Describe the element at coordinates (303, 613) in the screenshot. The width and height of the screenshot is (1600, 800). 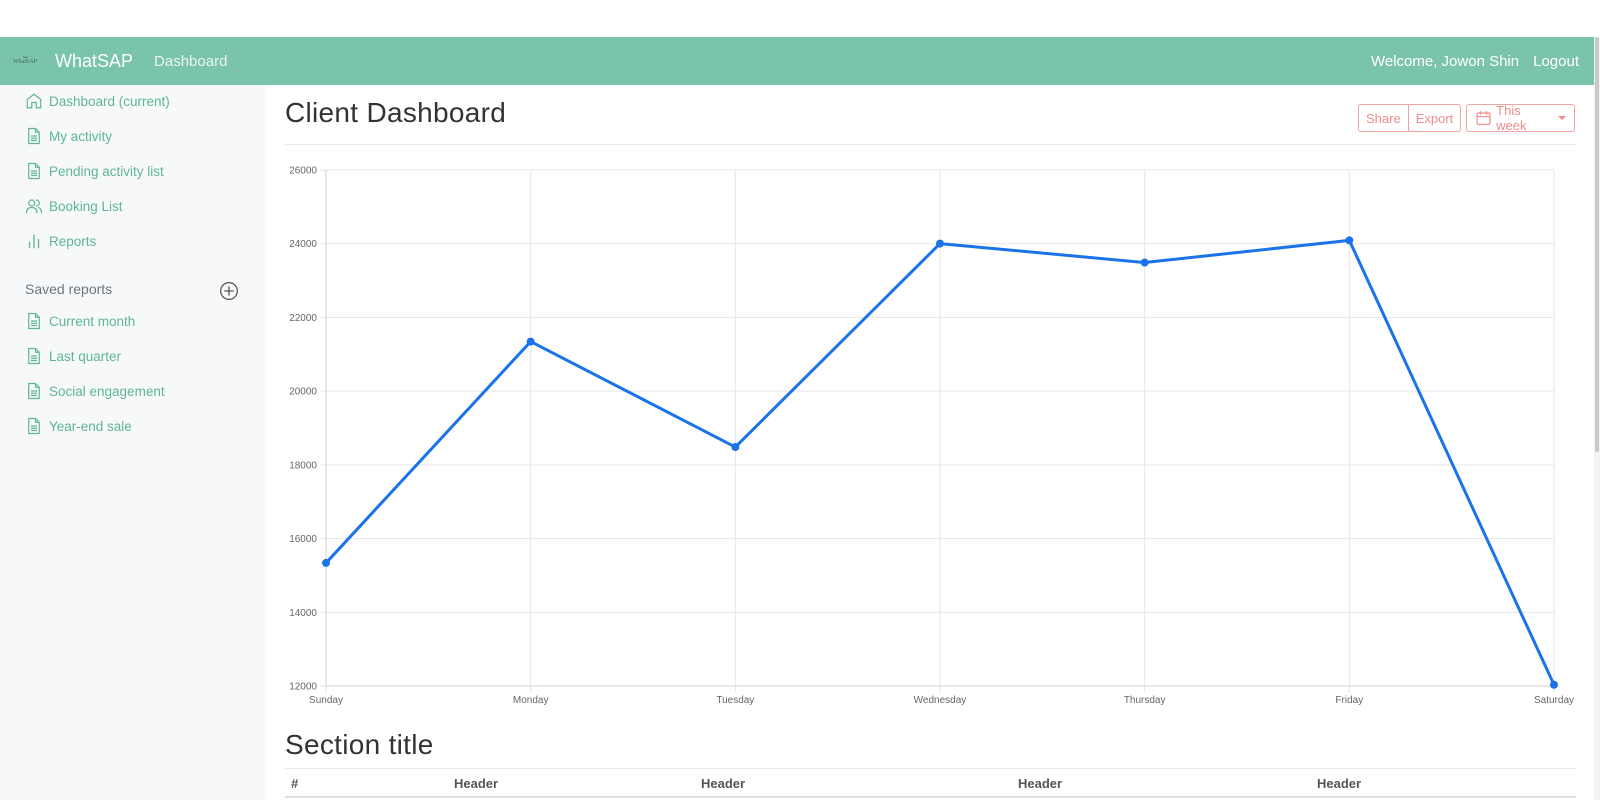
I see `y-tick-label: 14000` at that location.